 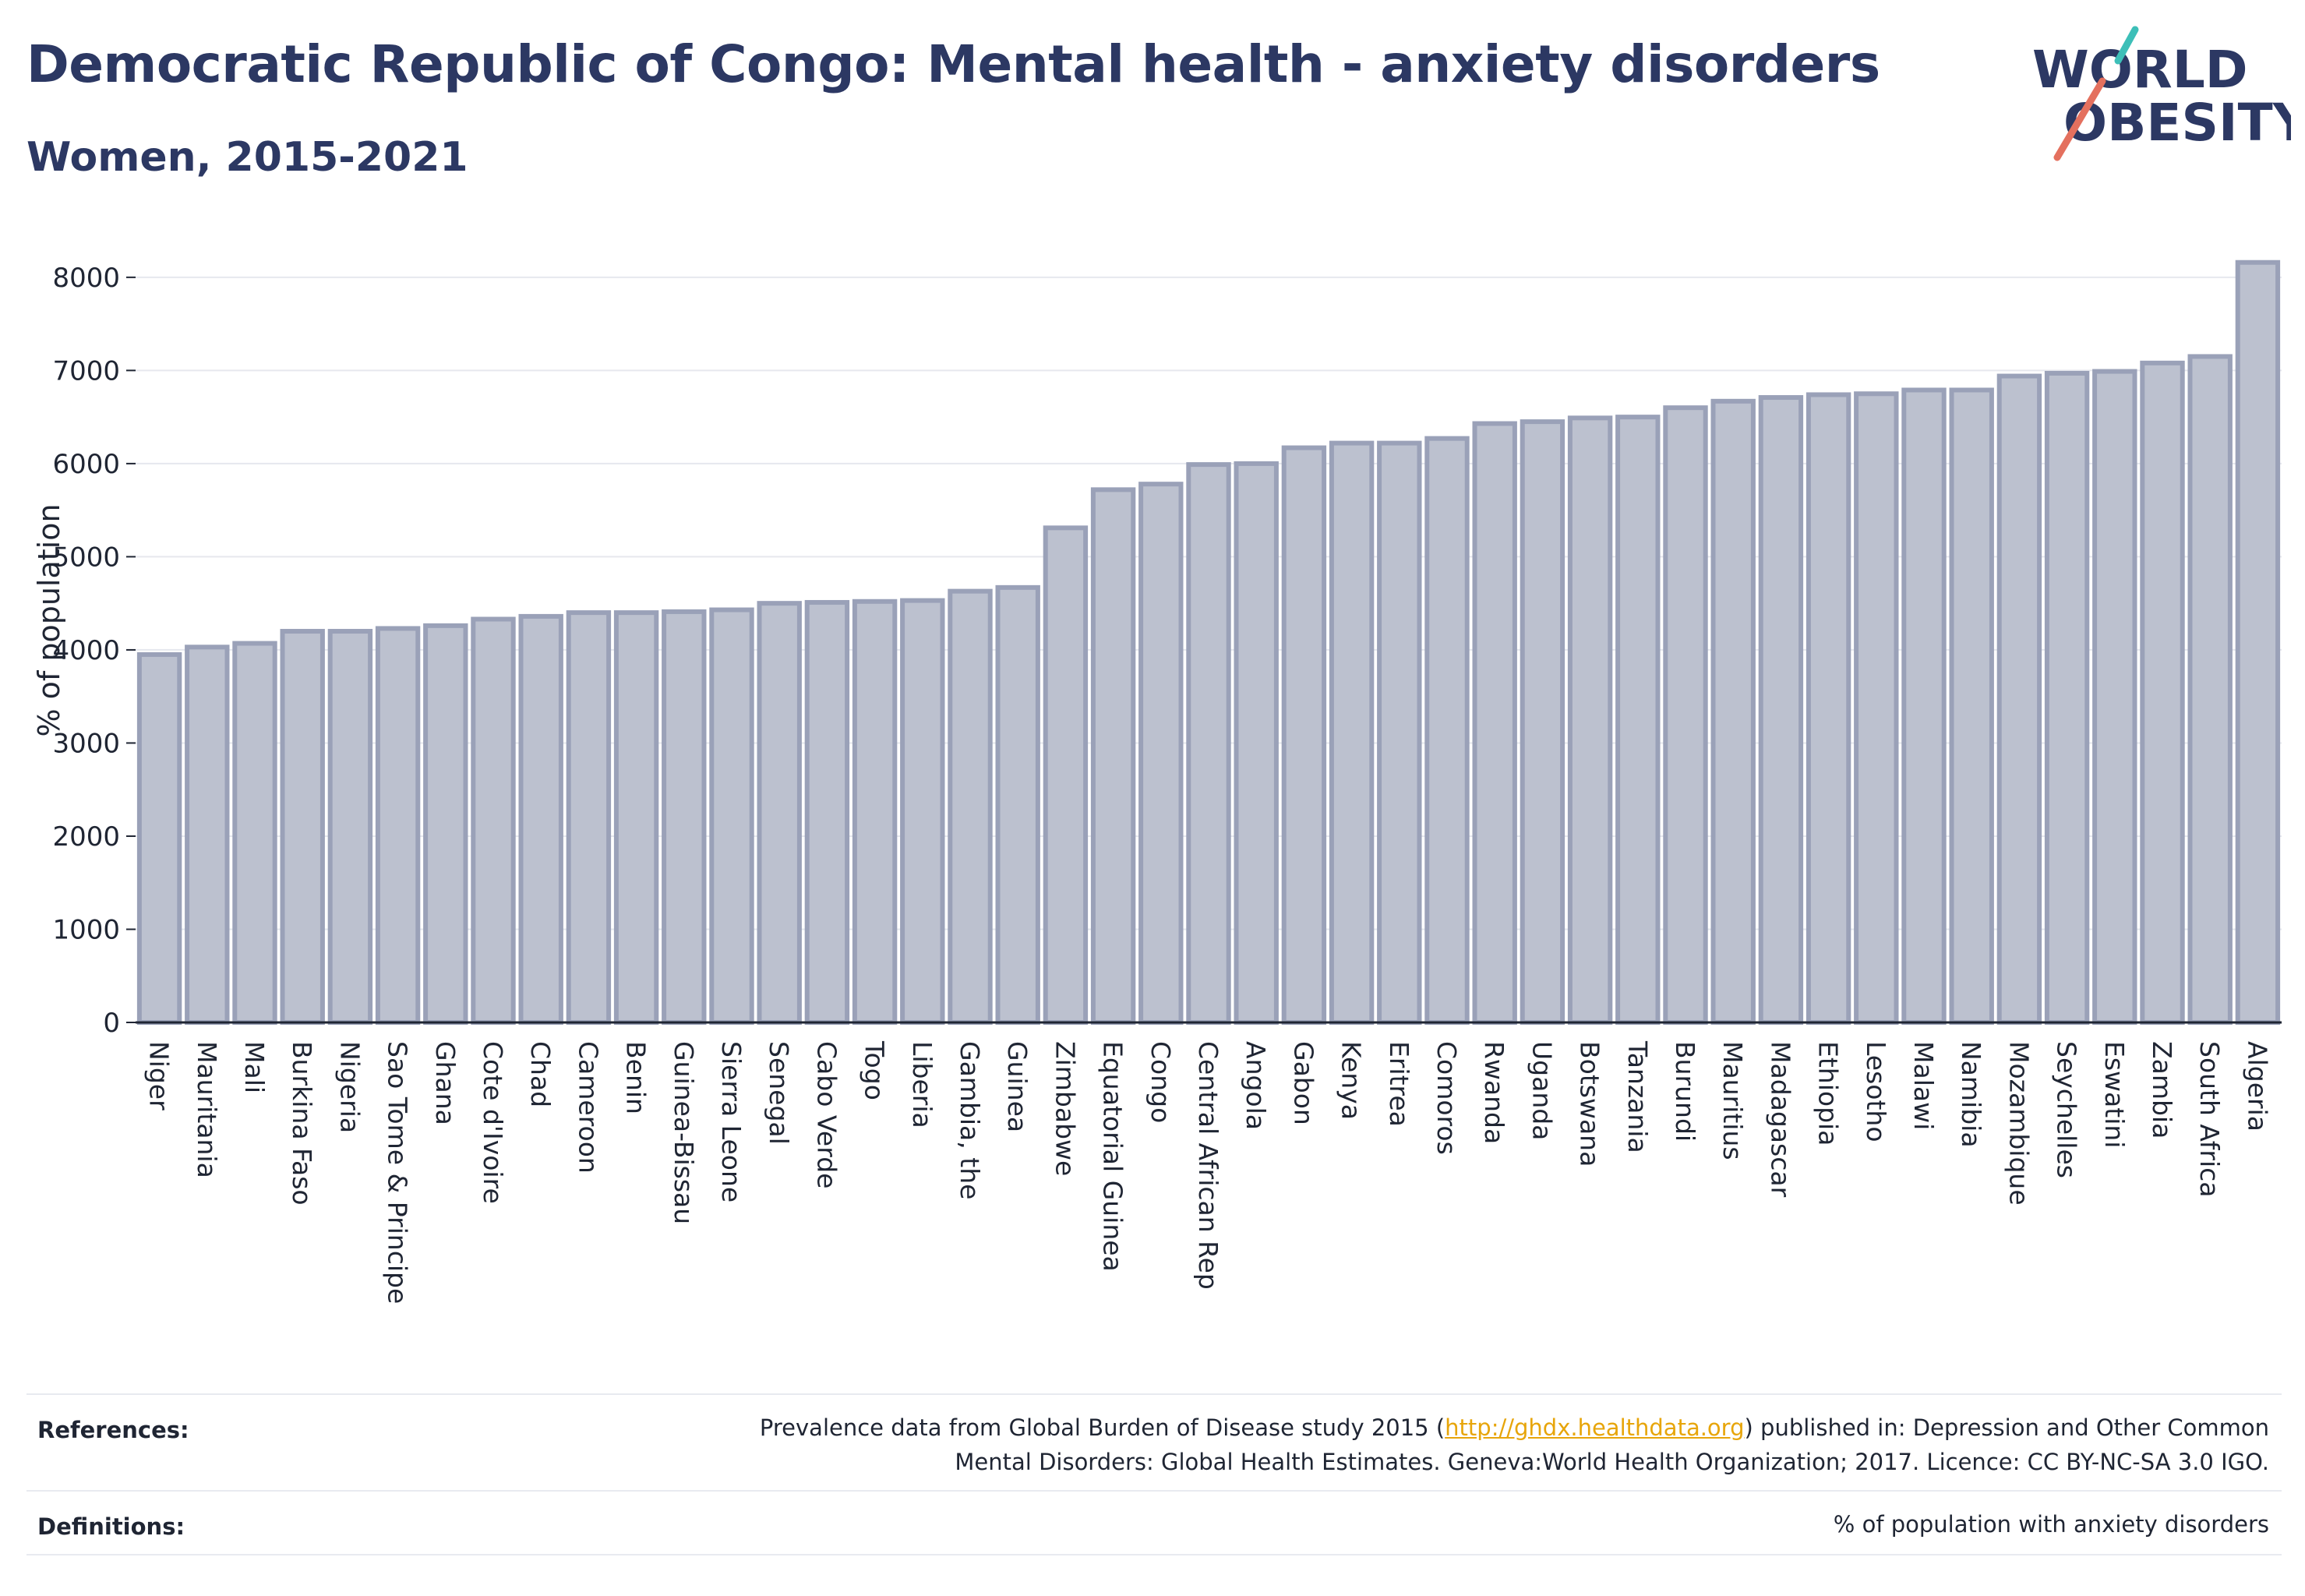 I want to click on logo-slash-teal, so click(x=2126, y=45).